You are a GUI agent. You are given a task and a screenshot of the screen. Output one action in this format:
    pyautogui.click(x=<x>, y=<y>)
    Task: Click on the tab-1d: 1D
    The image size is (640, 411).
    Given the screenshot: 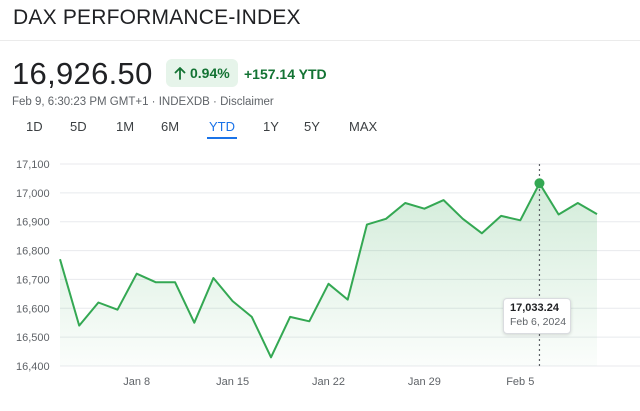 What is the action you would take?
    pyautogui.click(x=34, y=126)
    